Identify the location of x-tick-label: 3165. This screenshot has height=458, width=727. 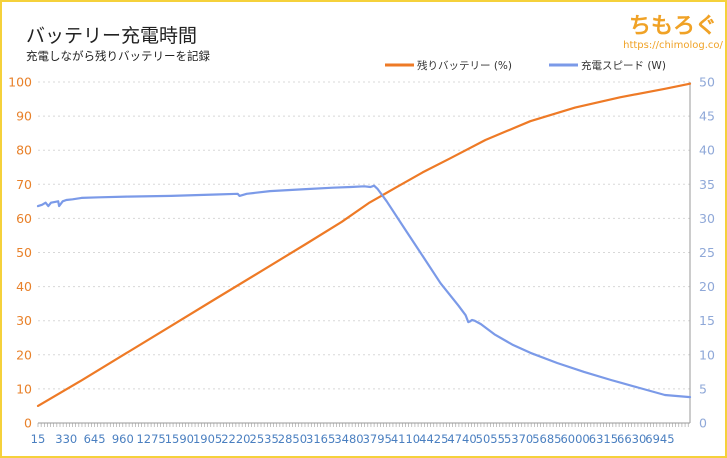
(320, 439).